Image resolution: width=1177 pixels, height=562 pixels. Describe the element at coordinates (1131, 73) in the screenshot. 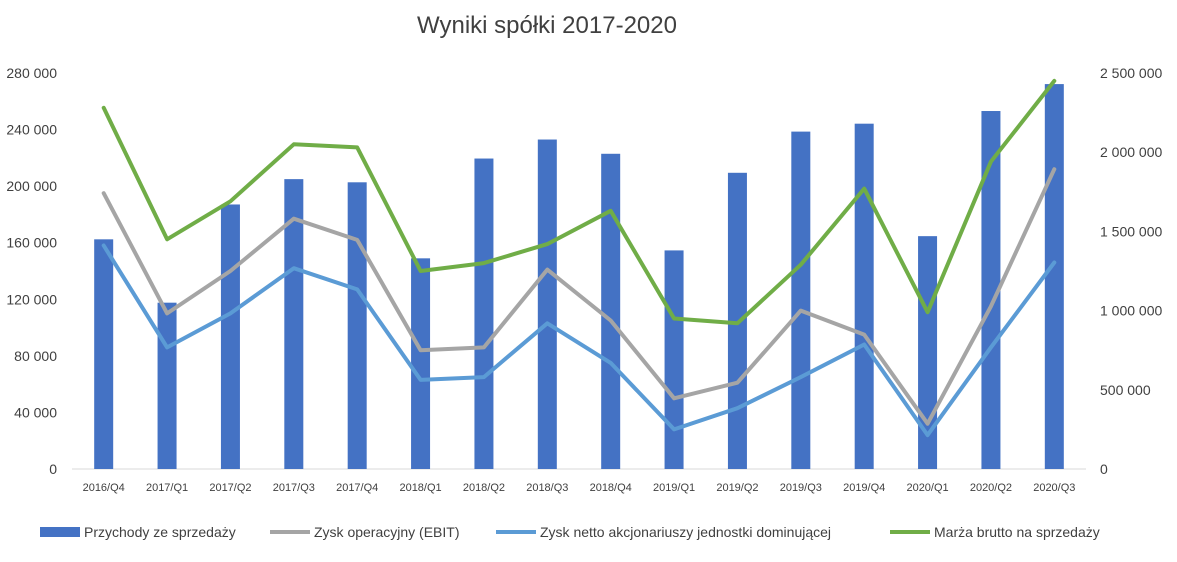

I see `right-tick-label: 2 500 000` at that location.